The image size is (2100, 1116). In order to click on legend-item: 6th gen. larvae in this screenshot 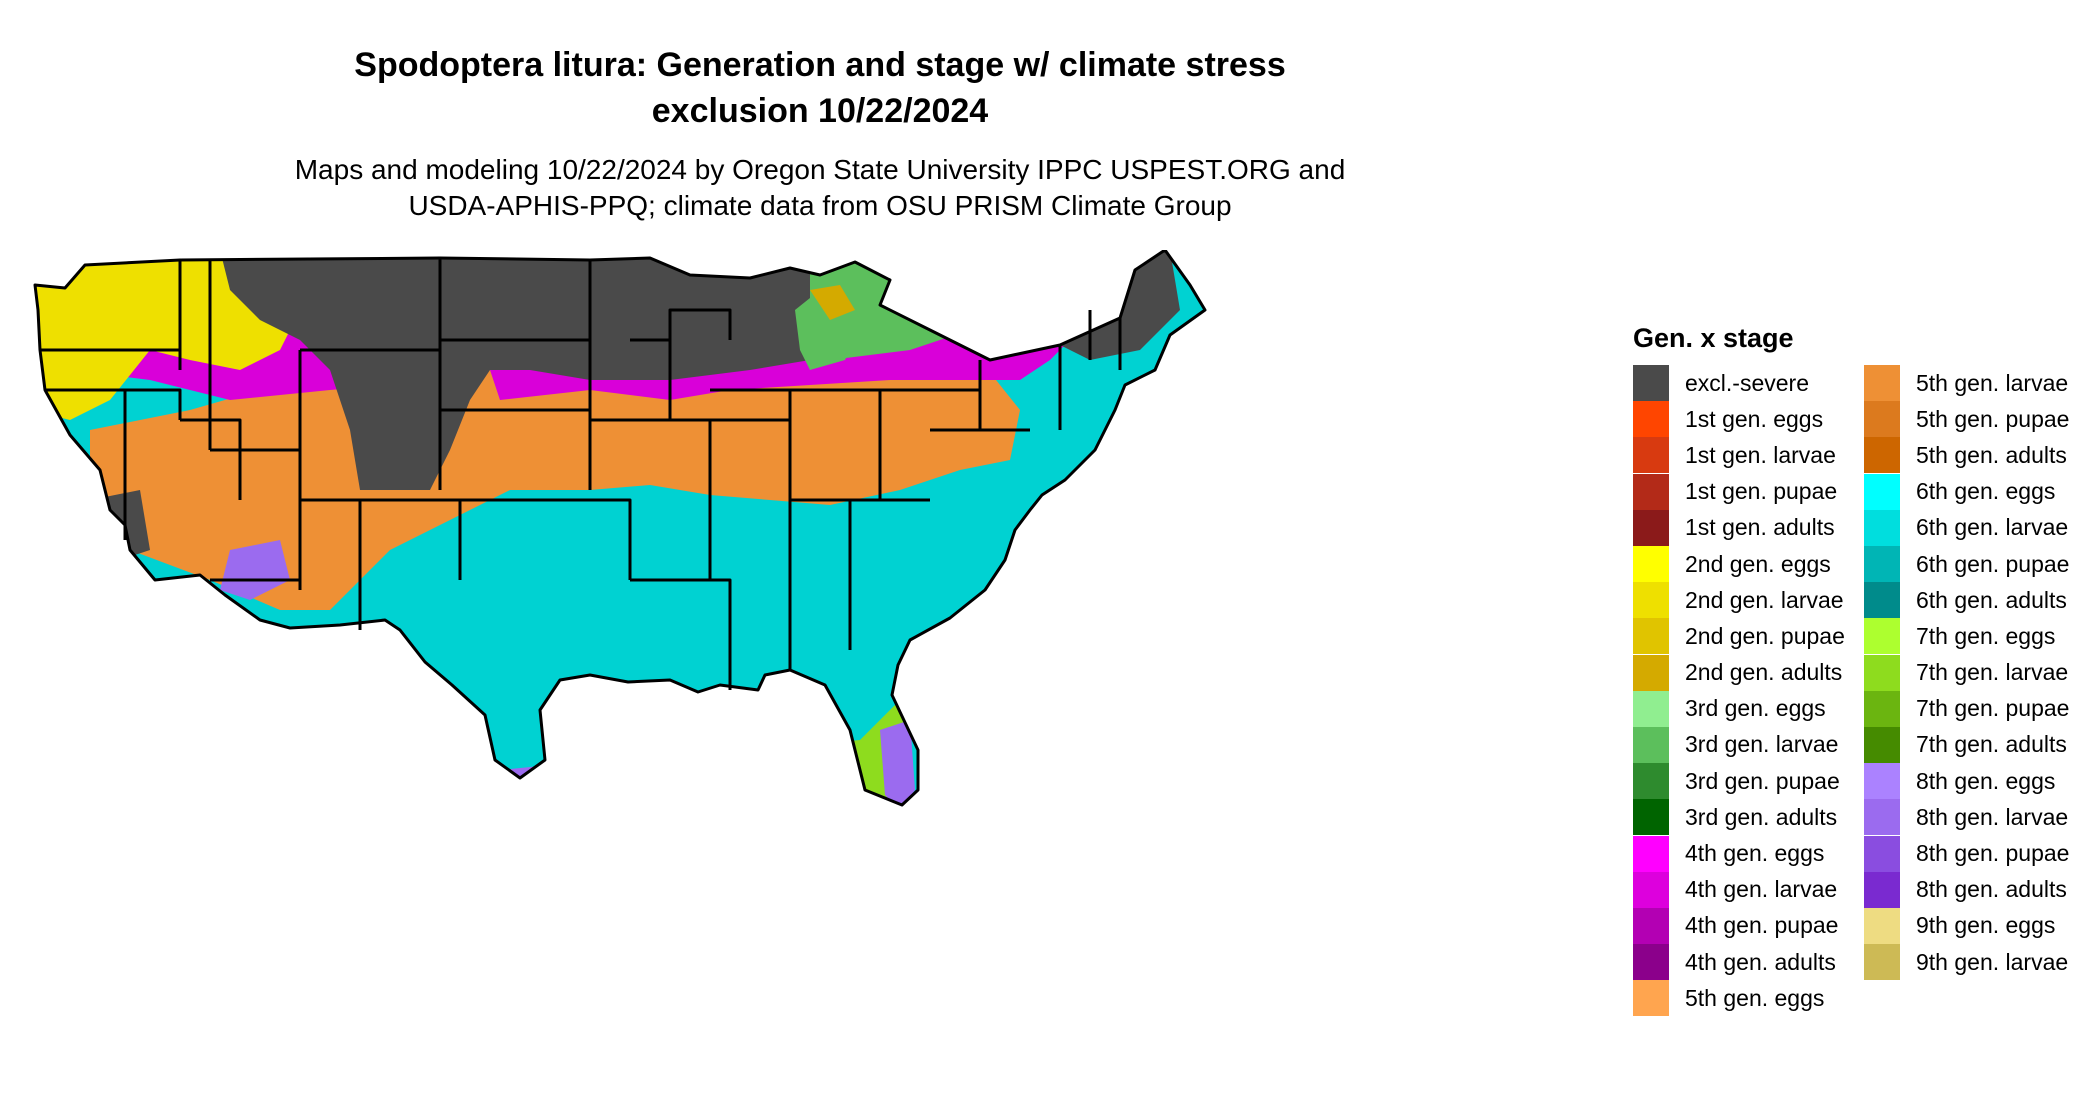, I will do `click(1966, 527)`.